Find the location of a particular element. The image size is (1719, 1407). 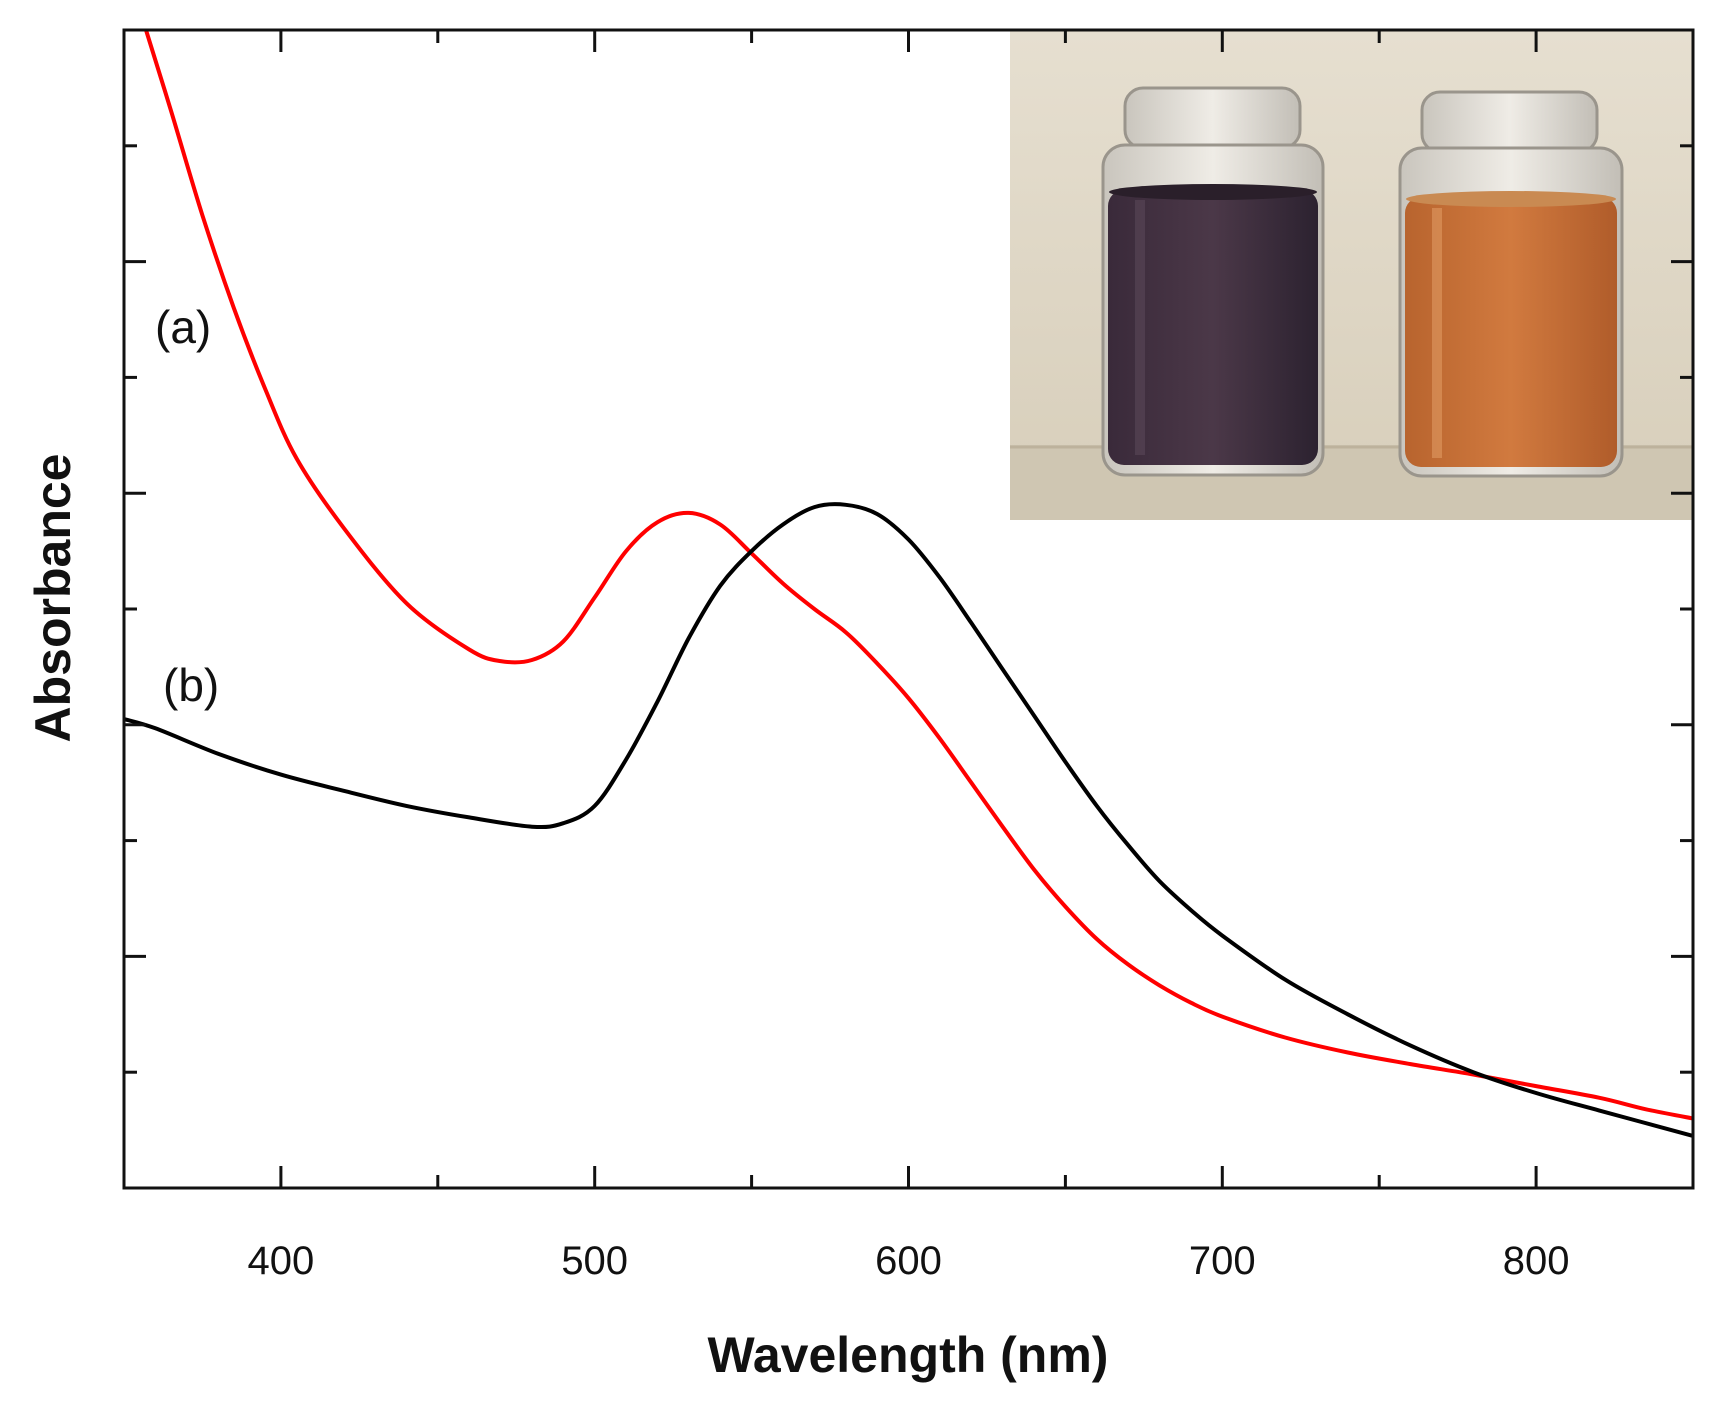

x-tick-label: 500 is located at coordinates (594, 1261).